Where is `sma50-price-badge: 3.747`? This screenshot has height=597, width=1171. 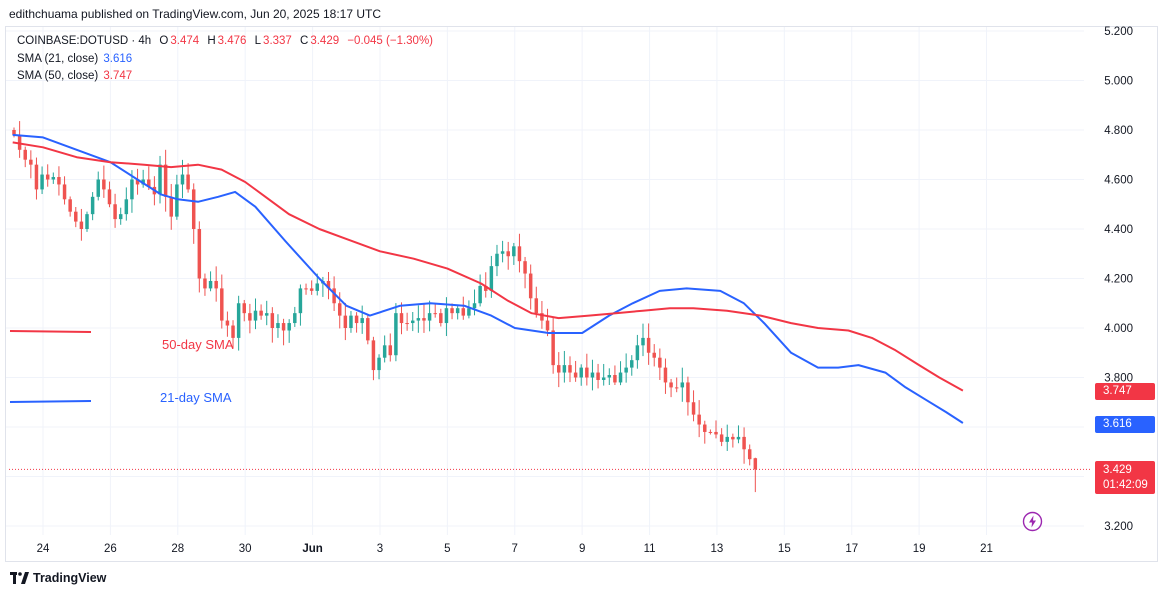
sma50-price-badge: 3.747 is located at coordinates (1125, 391).